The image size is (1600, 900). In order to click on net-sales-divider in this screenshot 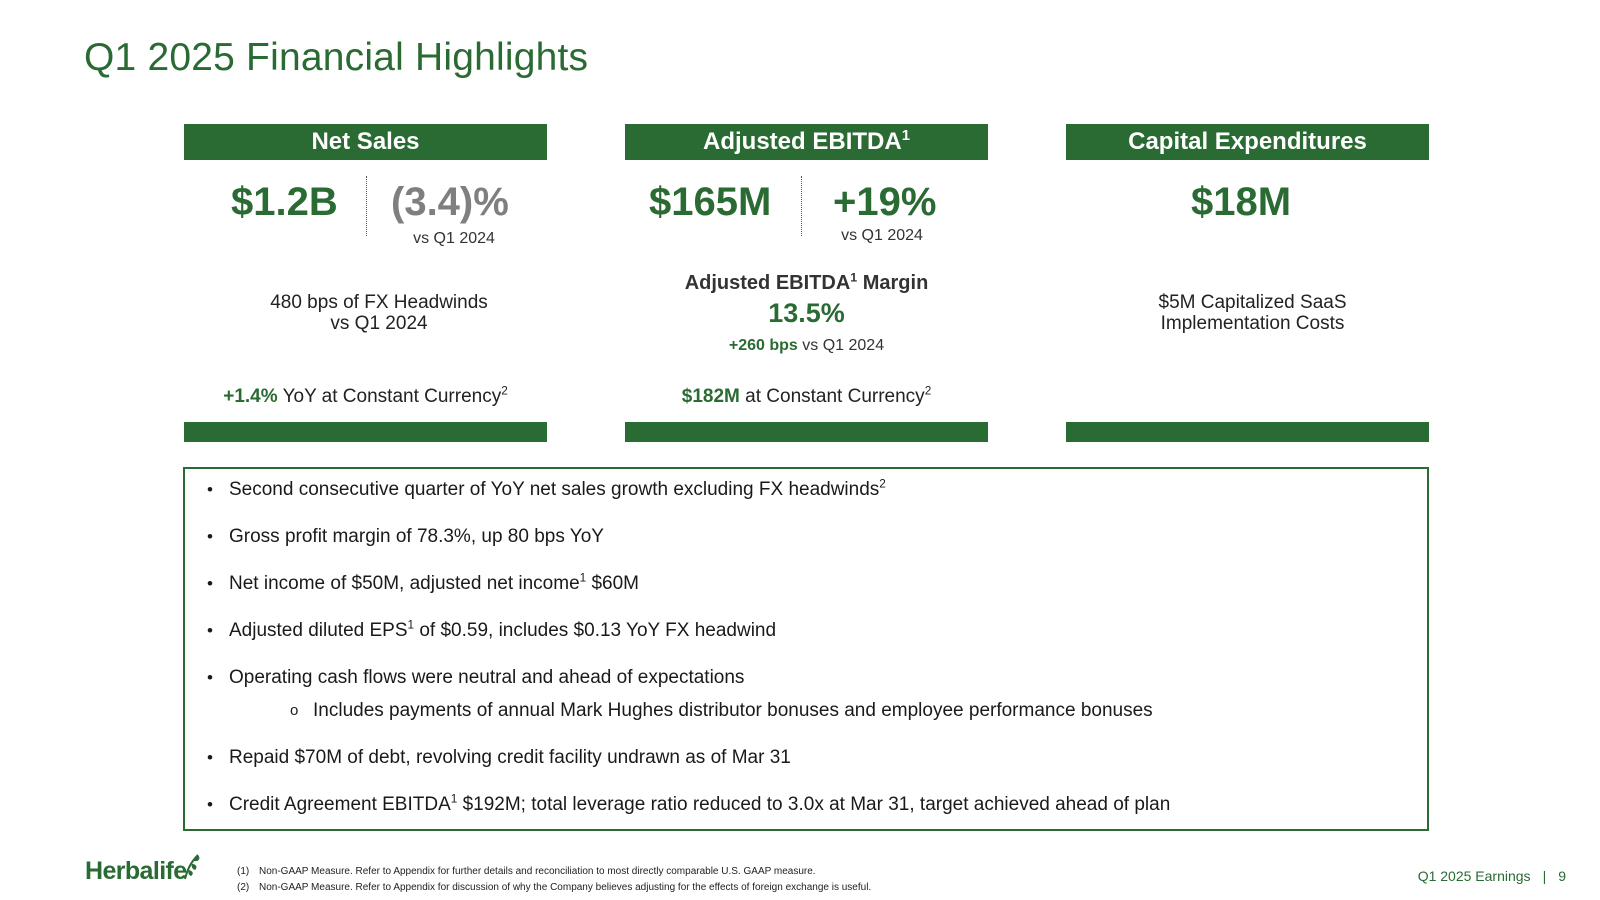, I will do `click(366, 206)`.